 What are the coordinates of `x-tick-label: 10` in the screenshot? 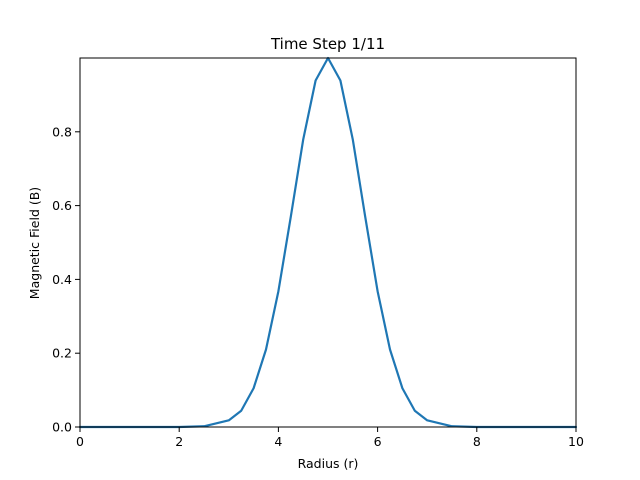 It's located at (576, 441).